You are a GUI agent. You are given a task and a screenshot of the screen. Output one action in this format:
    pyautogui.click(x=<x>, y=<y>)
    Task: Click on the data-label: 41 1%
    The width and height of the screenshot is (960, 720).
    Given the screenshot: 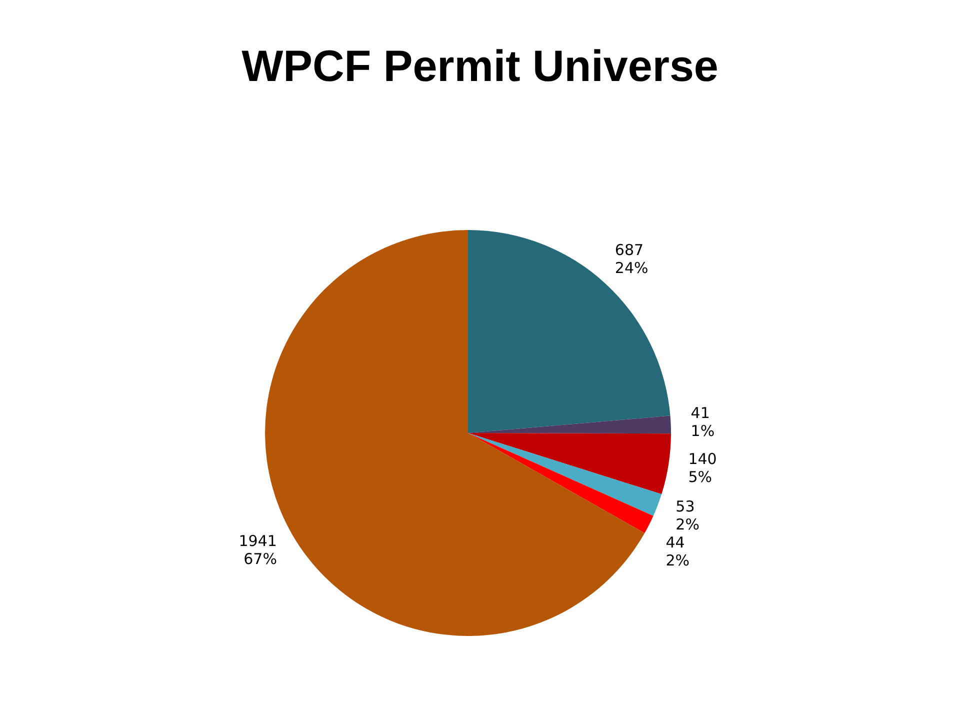 What is the action you would take?
    pyautogui.click(x=702, y=422)
    